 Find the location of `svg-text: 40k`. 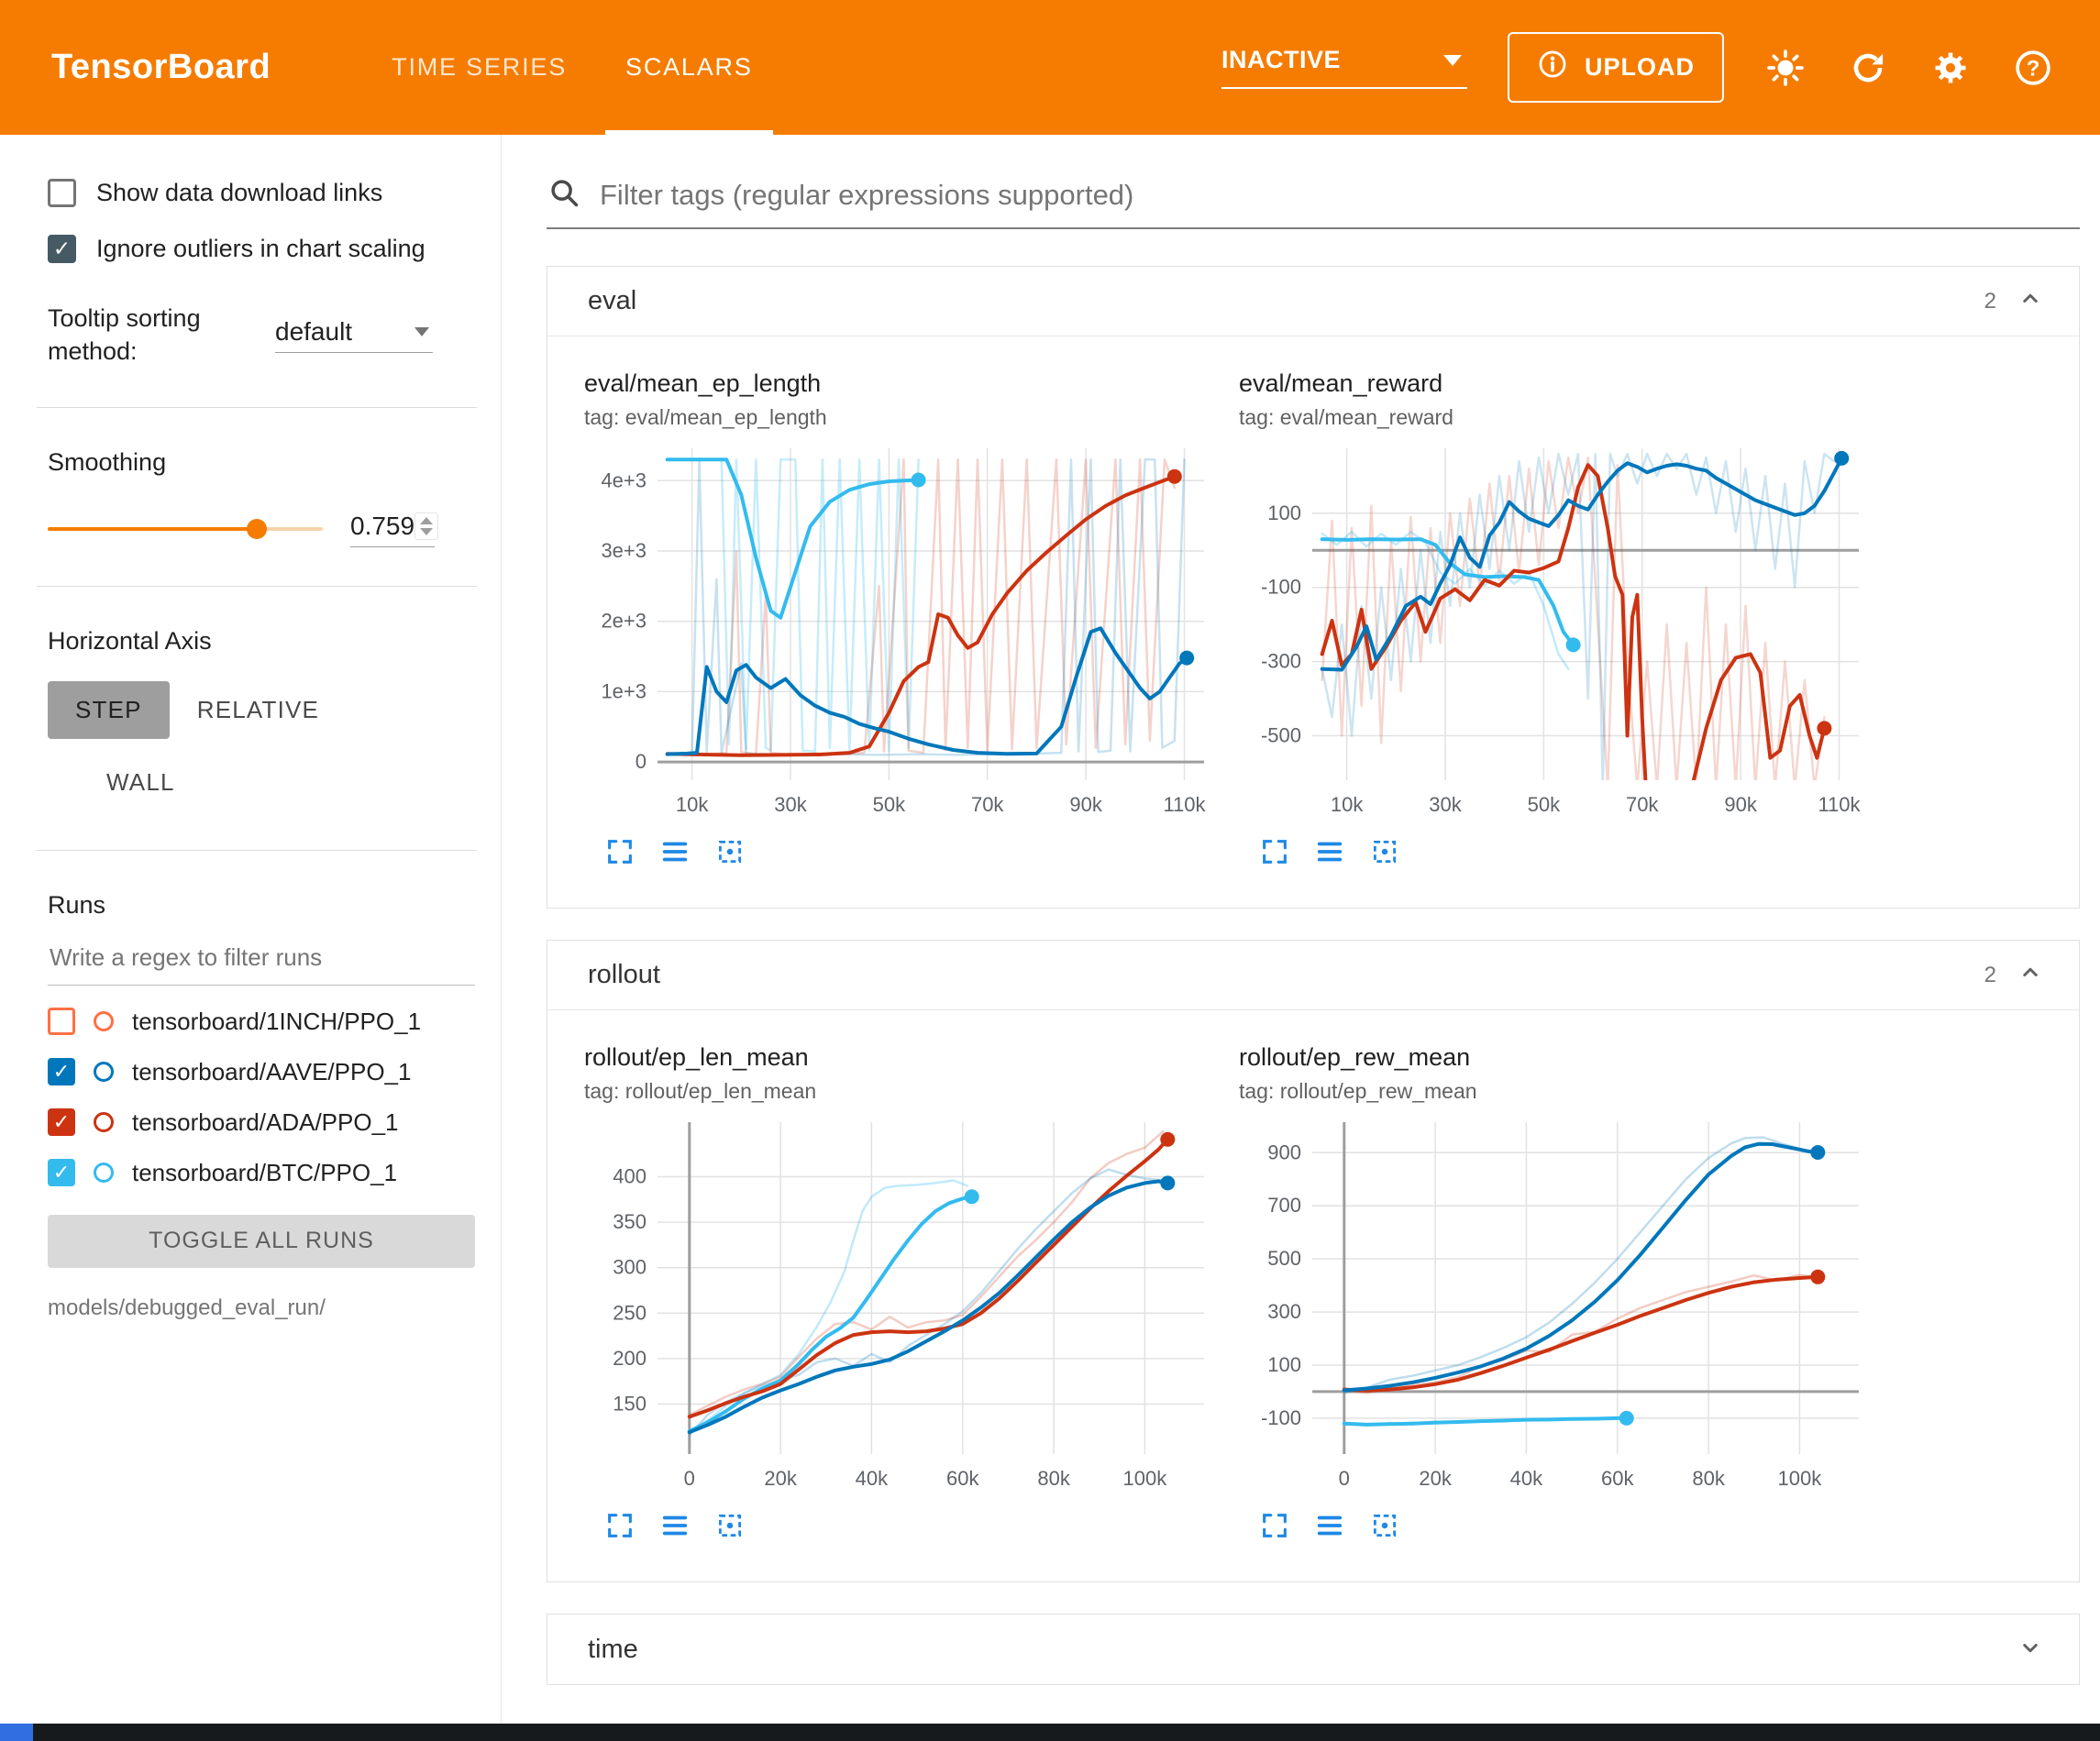

svg-text: 40k is located at coordinates (872, 1479).